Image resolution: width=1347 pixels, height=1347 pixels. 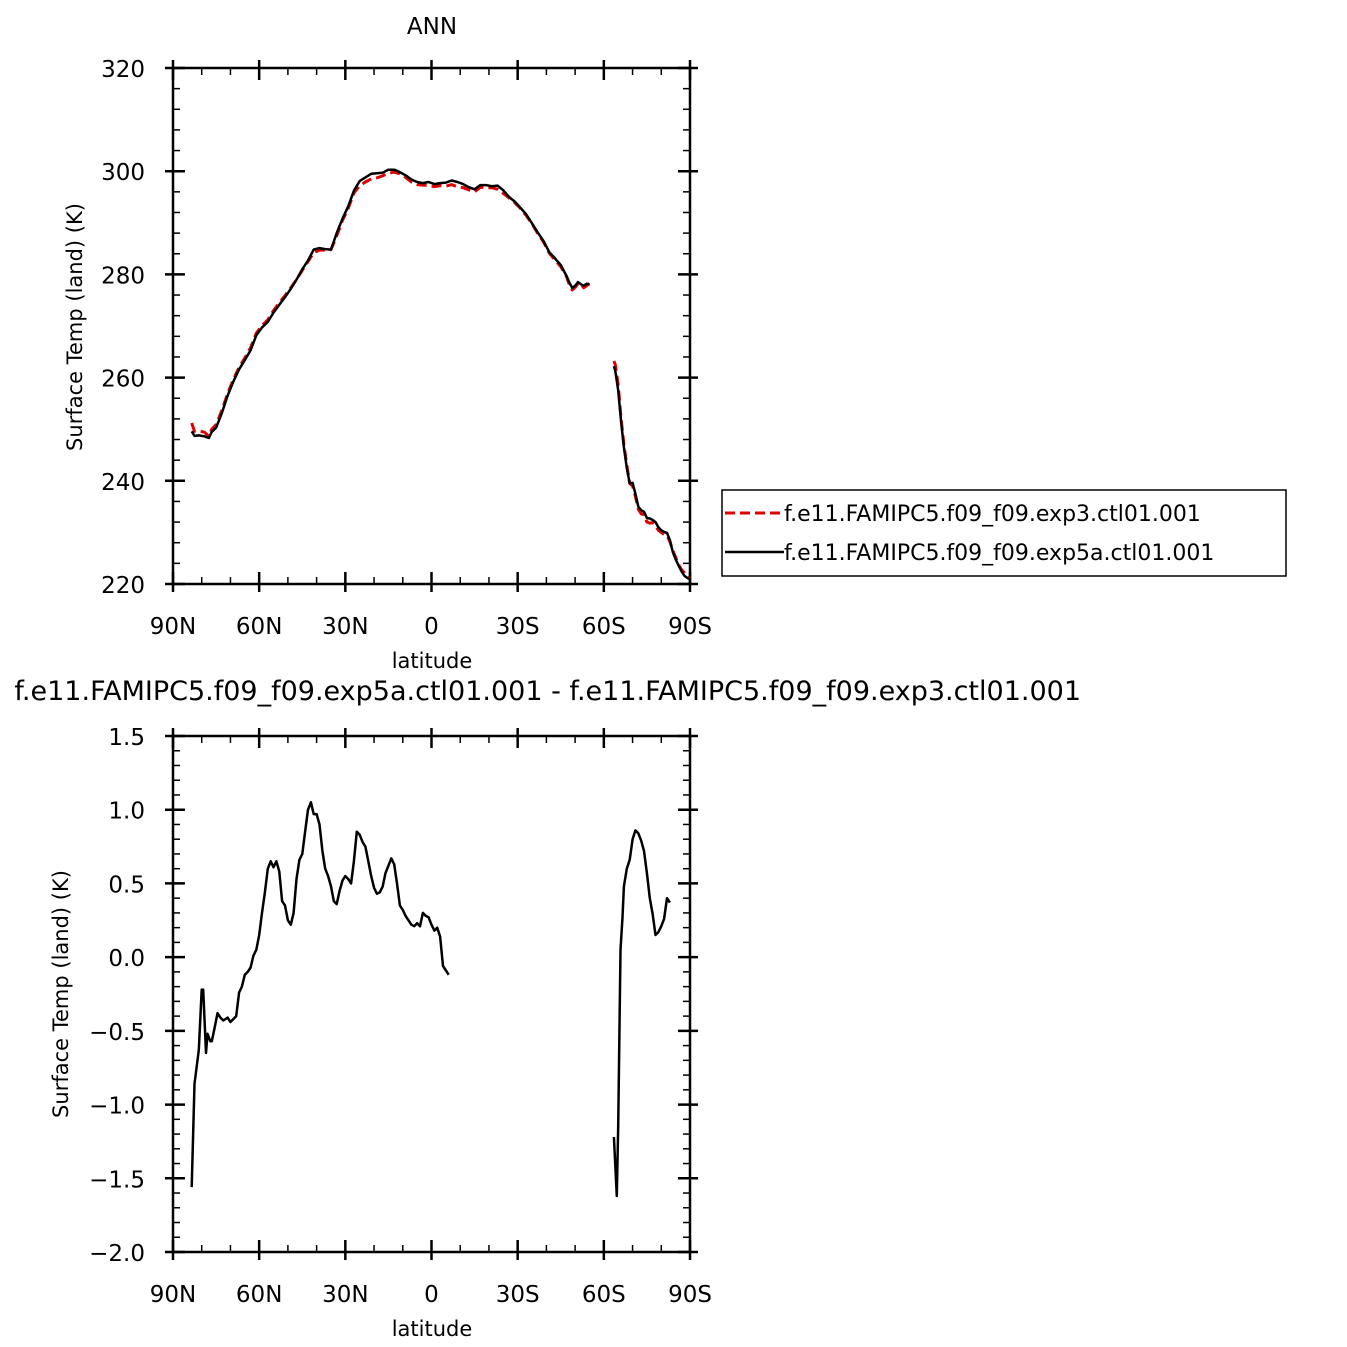 What do you see at coordinates (345, 1295) in the screenshot?
I see `bottom-x-tick-label: 30N` at bounding box center [345, 1295].